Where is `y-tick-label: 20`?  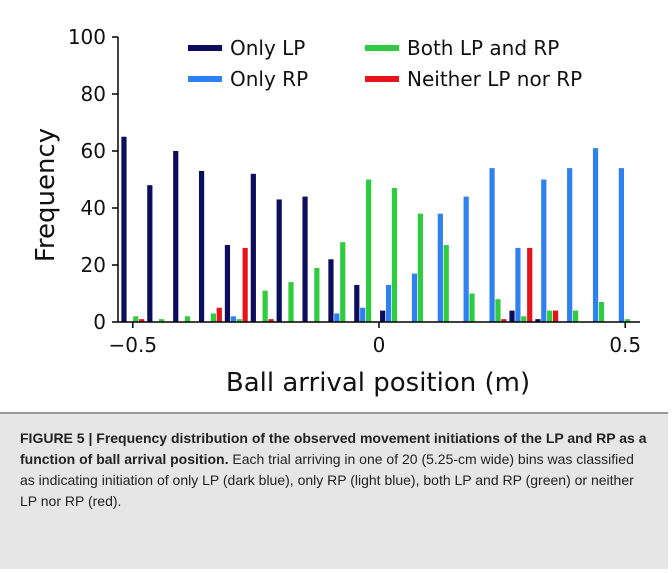 y-tick-label: 20 is located at coordinates (93, 265).